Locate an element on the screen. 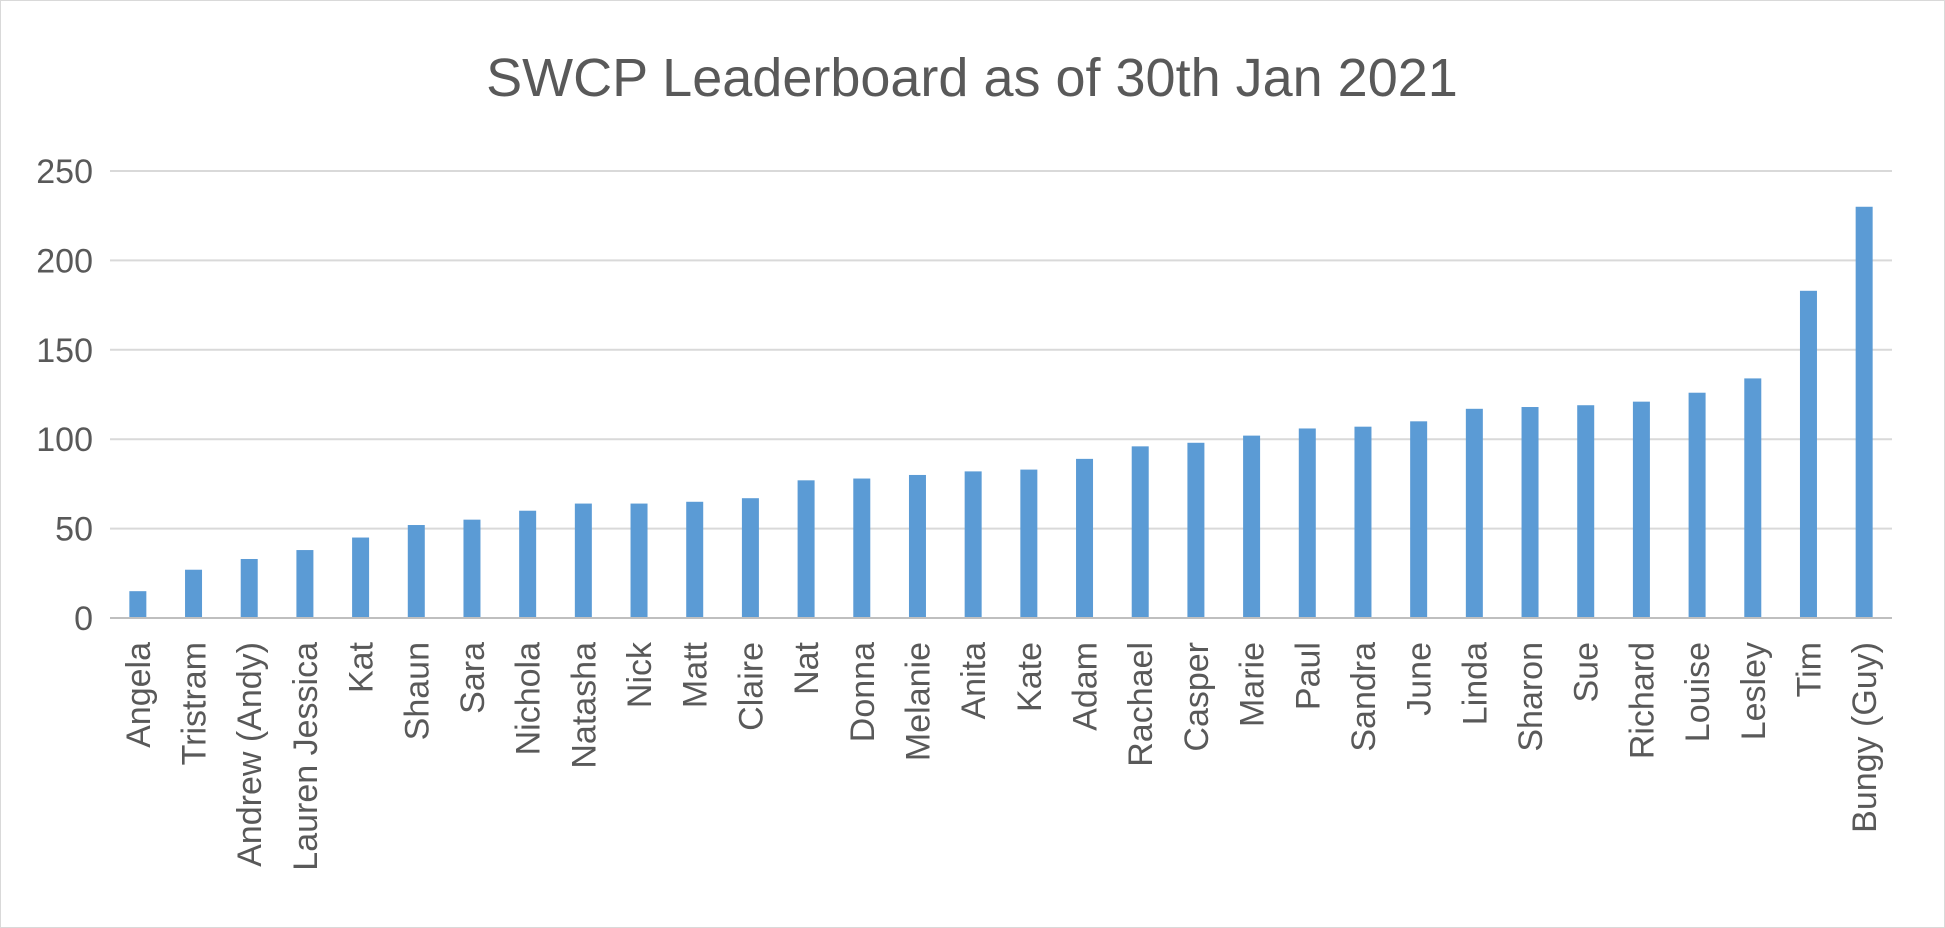 The image size is (1945, 928). bar-melanie is located at coordinates (917, 546).